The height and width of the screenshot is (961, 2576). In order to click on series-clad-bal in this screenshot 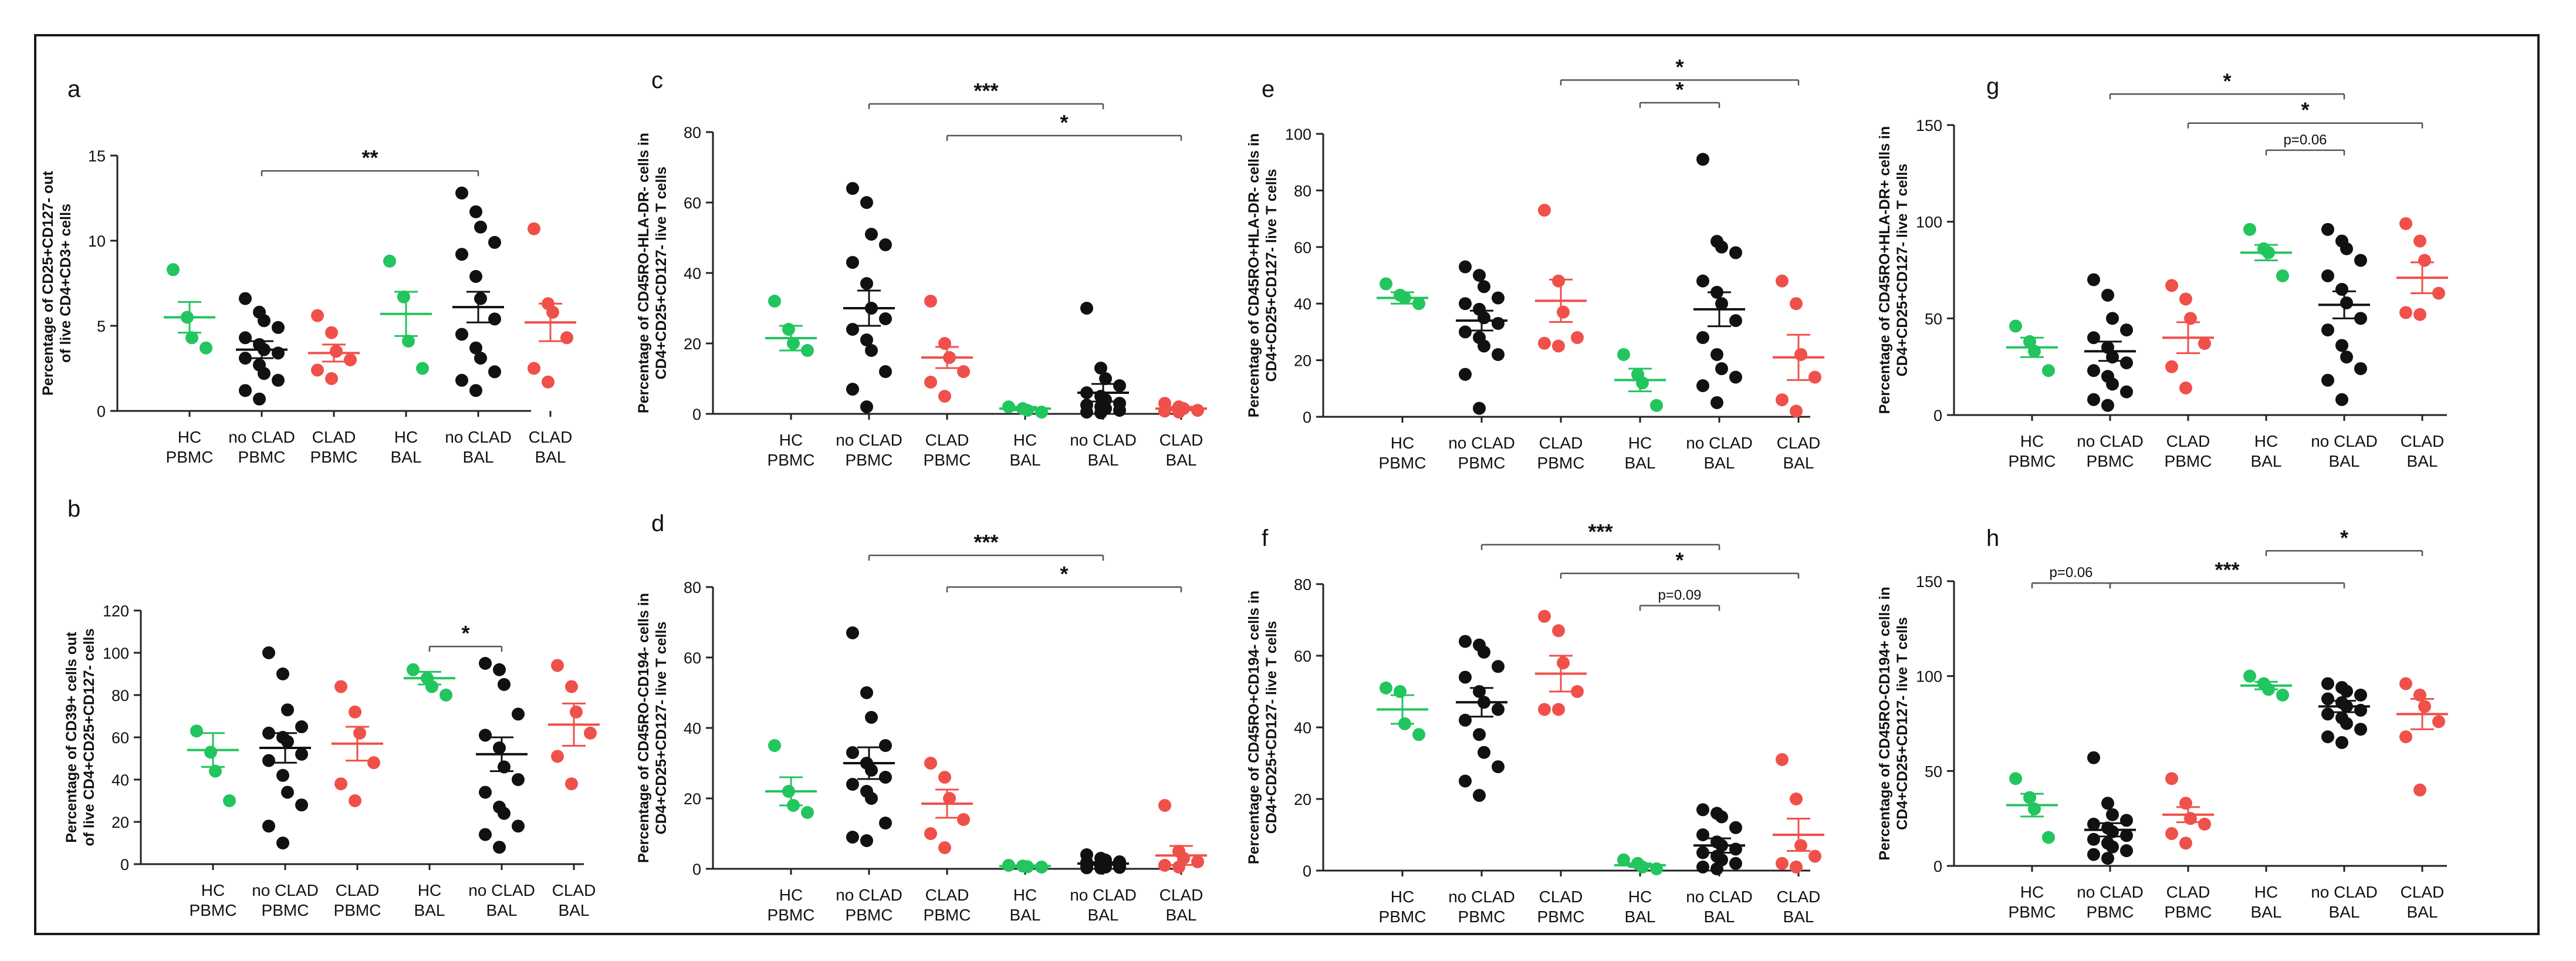, I will do `click(1181, 836)`.